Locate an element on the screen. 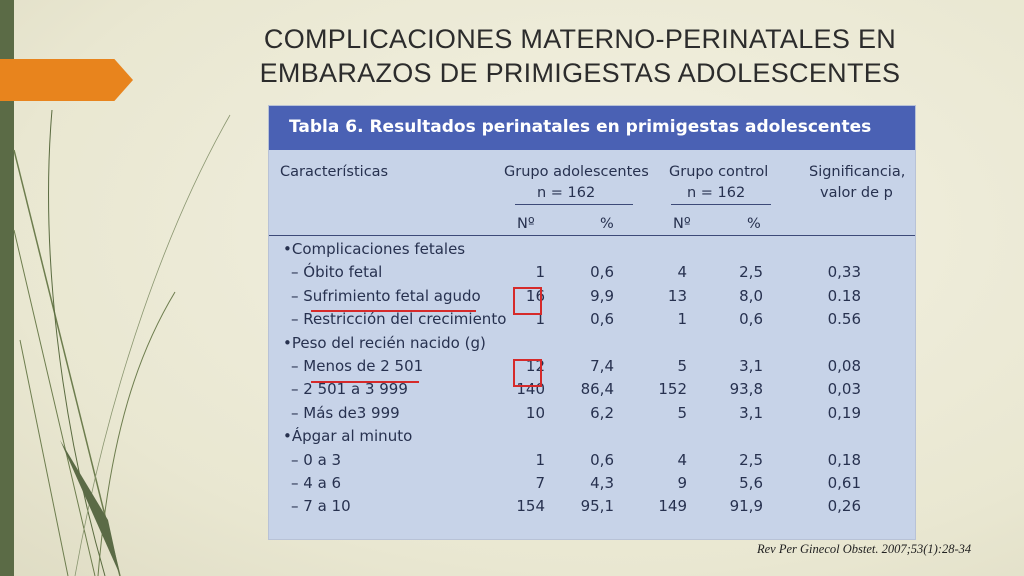  title-line-2: EMBARAZOS DE PRIMIGESTAS ADOLESCENTES is located at coordinates (580, 73).